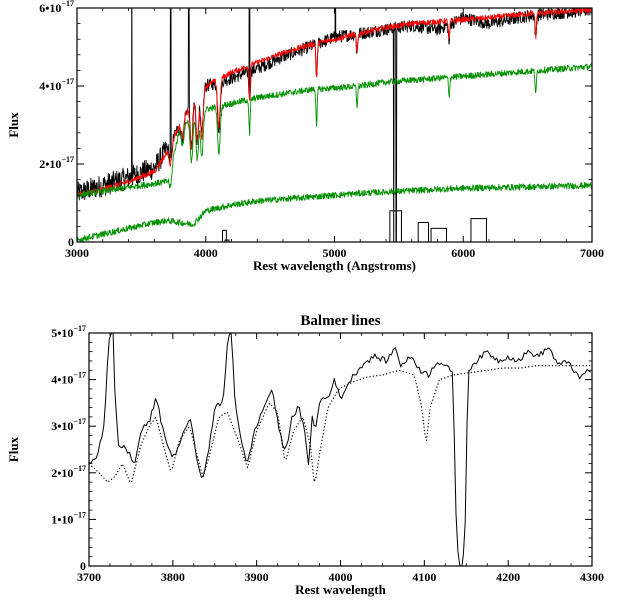  Describe the element at coordinates (592, 253) in the screenshot. I see `x-tick-label: 7000` at that location.